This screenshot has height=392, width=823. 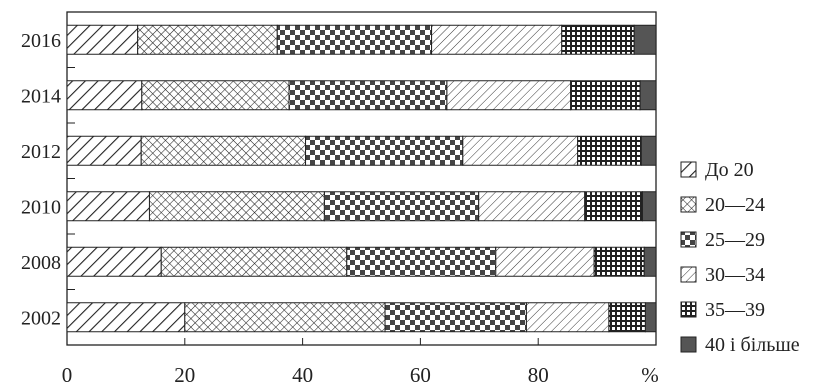 I want to click on category-label: 2016, so click(x=41, y=41).